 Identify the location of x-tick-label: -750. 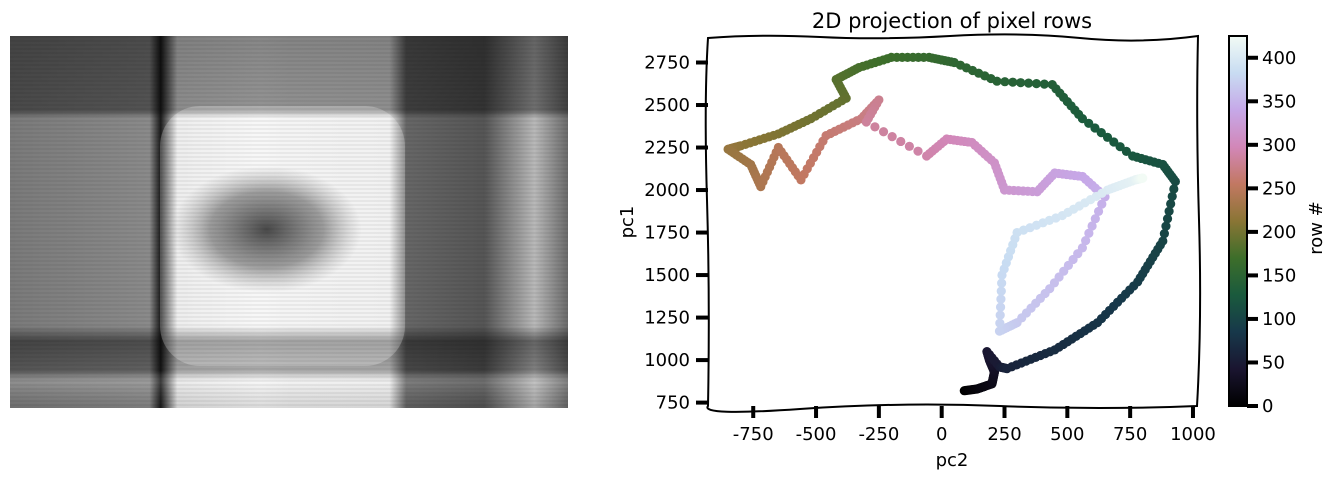
(753, 434).